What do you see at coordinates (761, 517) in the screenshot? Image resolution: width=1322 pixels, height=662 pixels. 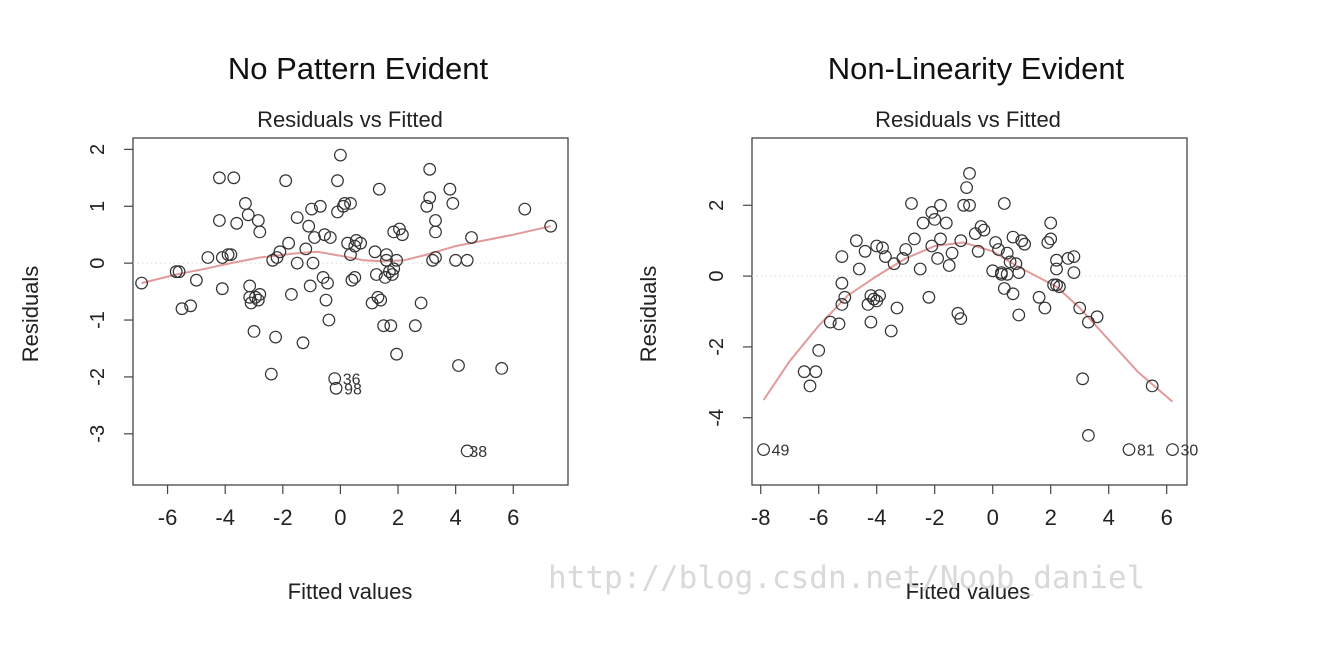 I see `right-x-tick-label: -8` at bounding box center [761, 517].